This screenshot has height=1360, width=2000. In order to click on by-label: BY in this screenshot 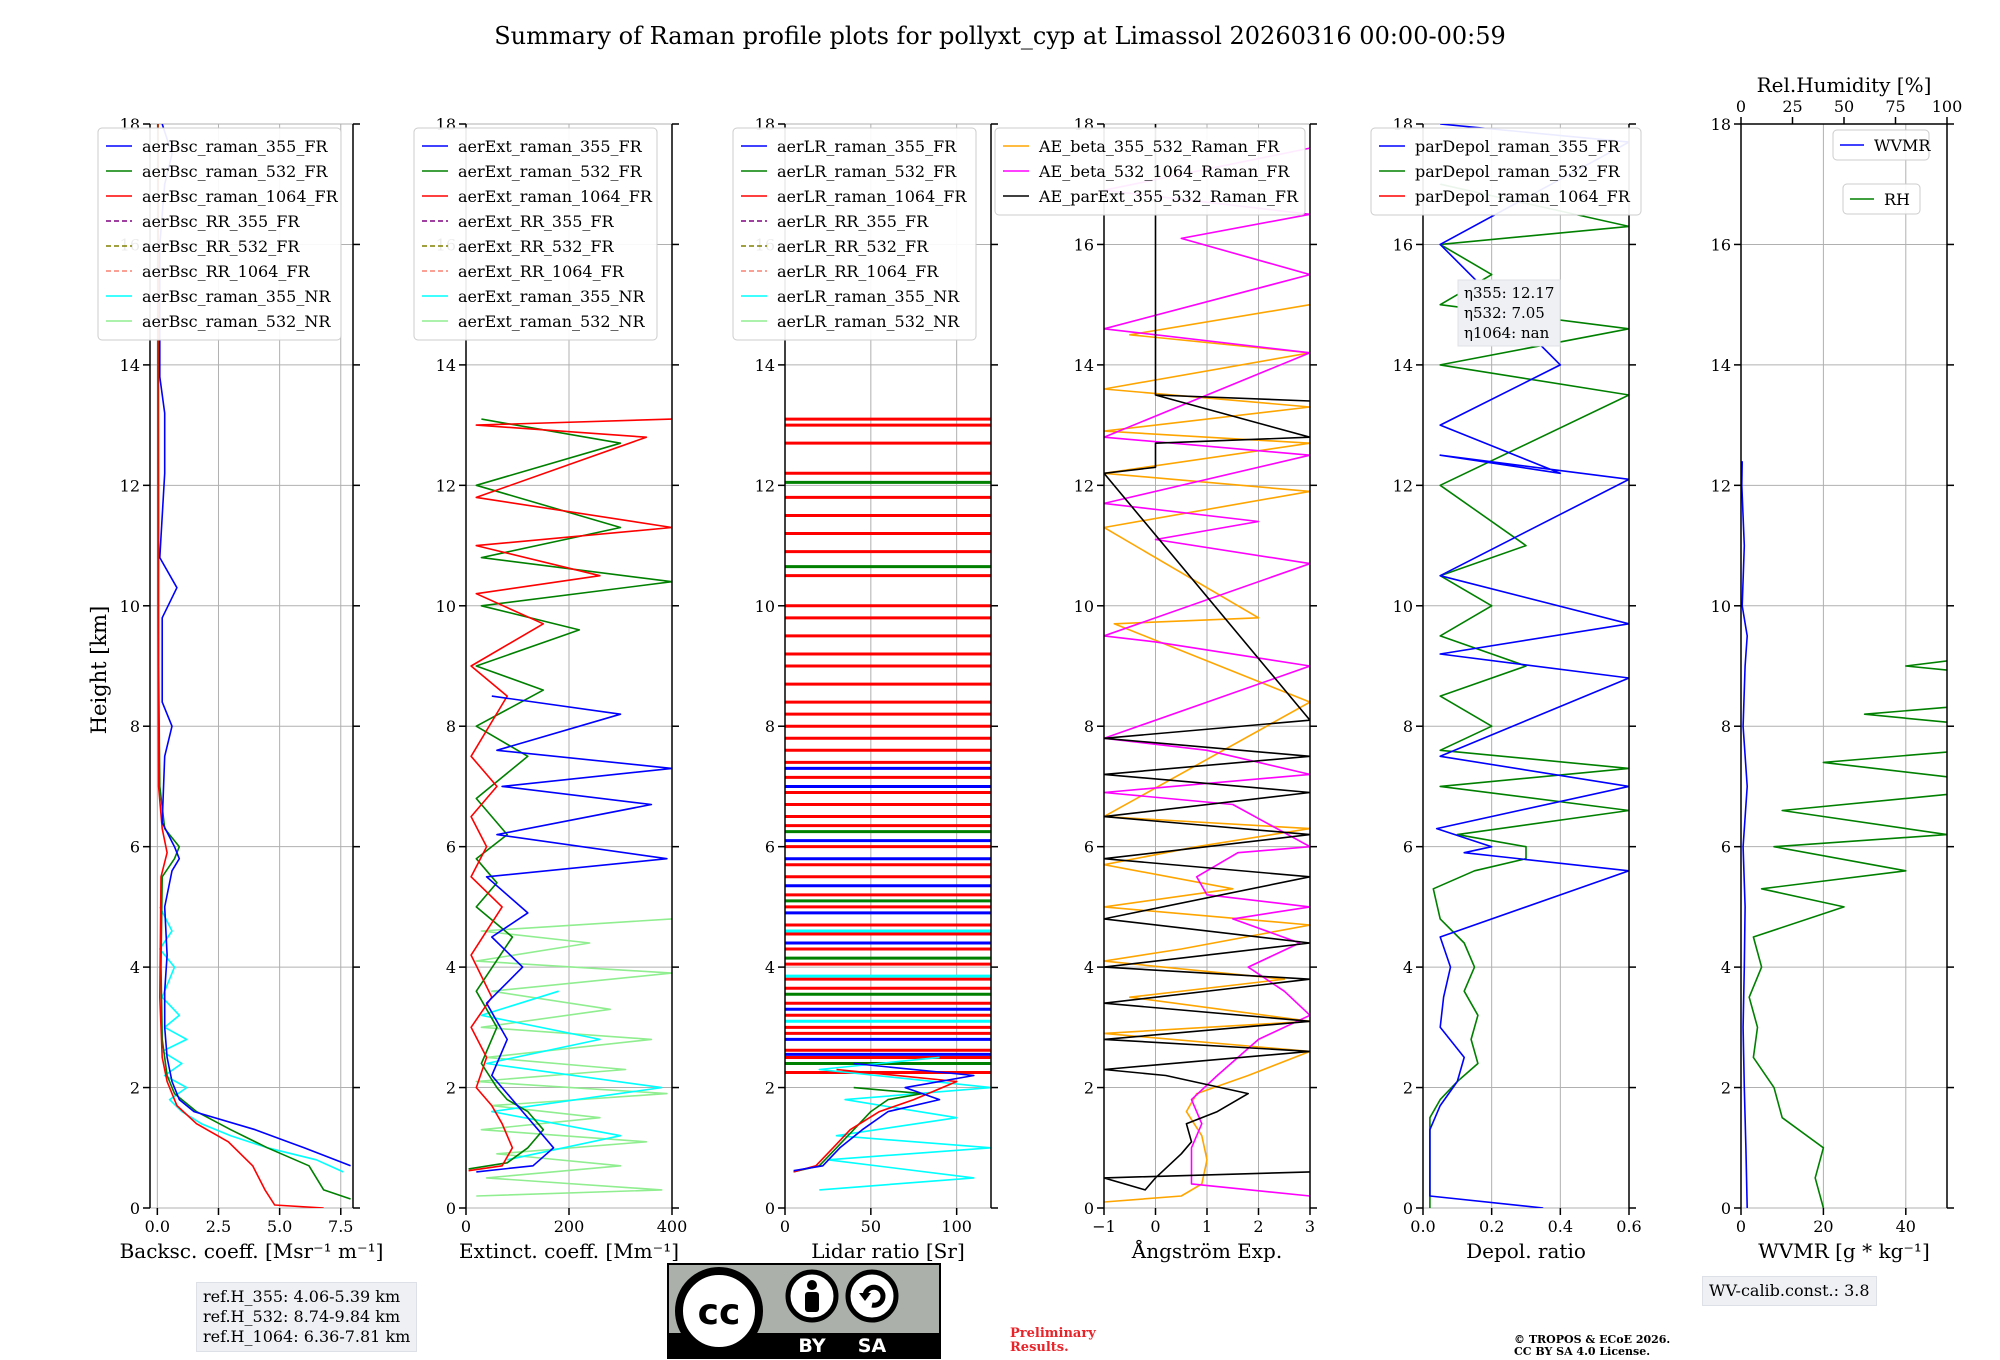, I will do `click(811, 1346)`.